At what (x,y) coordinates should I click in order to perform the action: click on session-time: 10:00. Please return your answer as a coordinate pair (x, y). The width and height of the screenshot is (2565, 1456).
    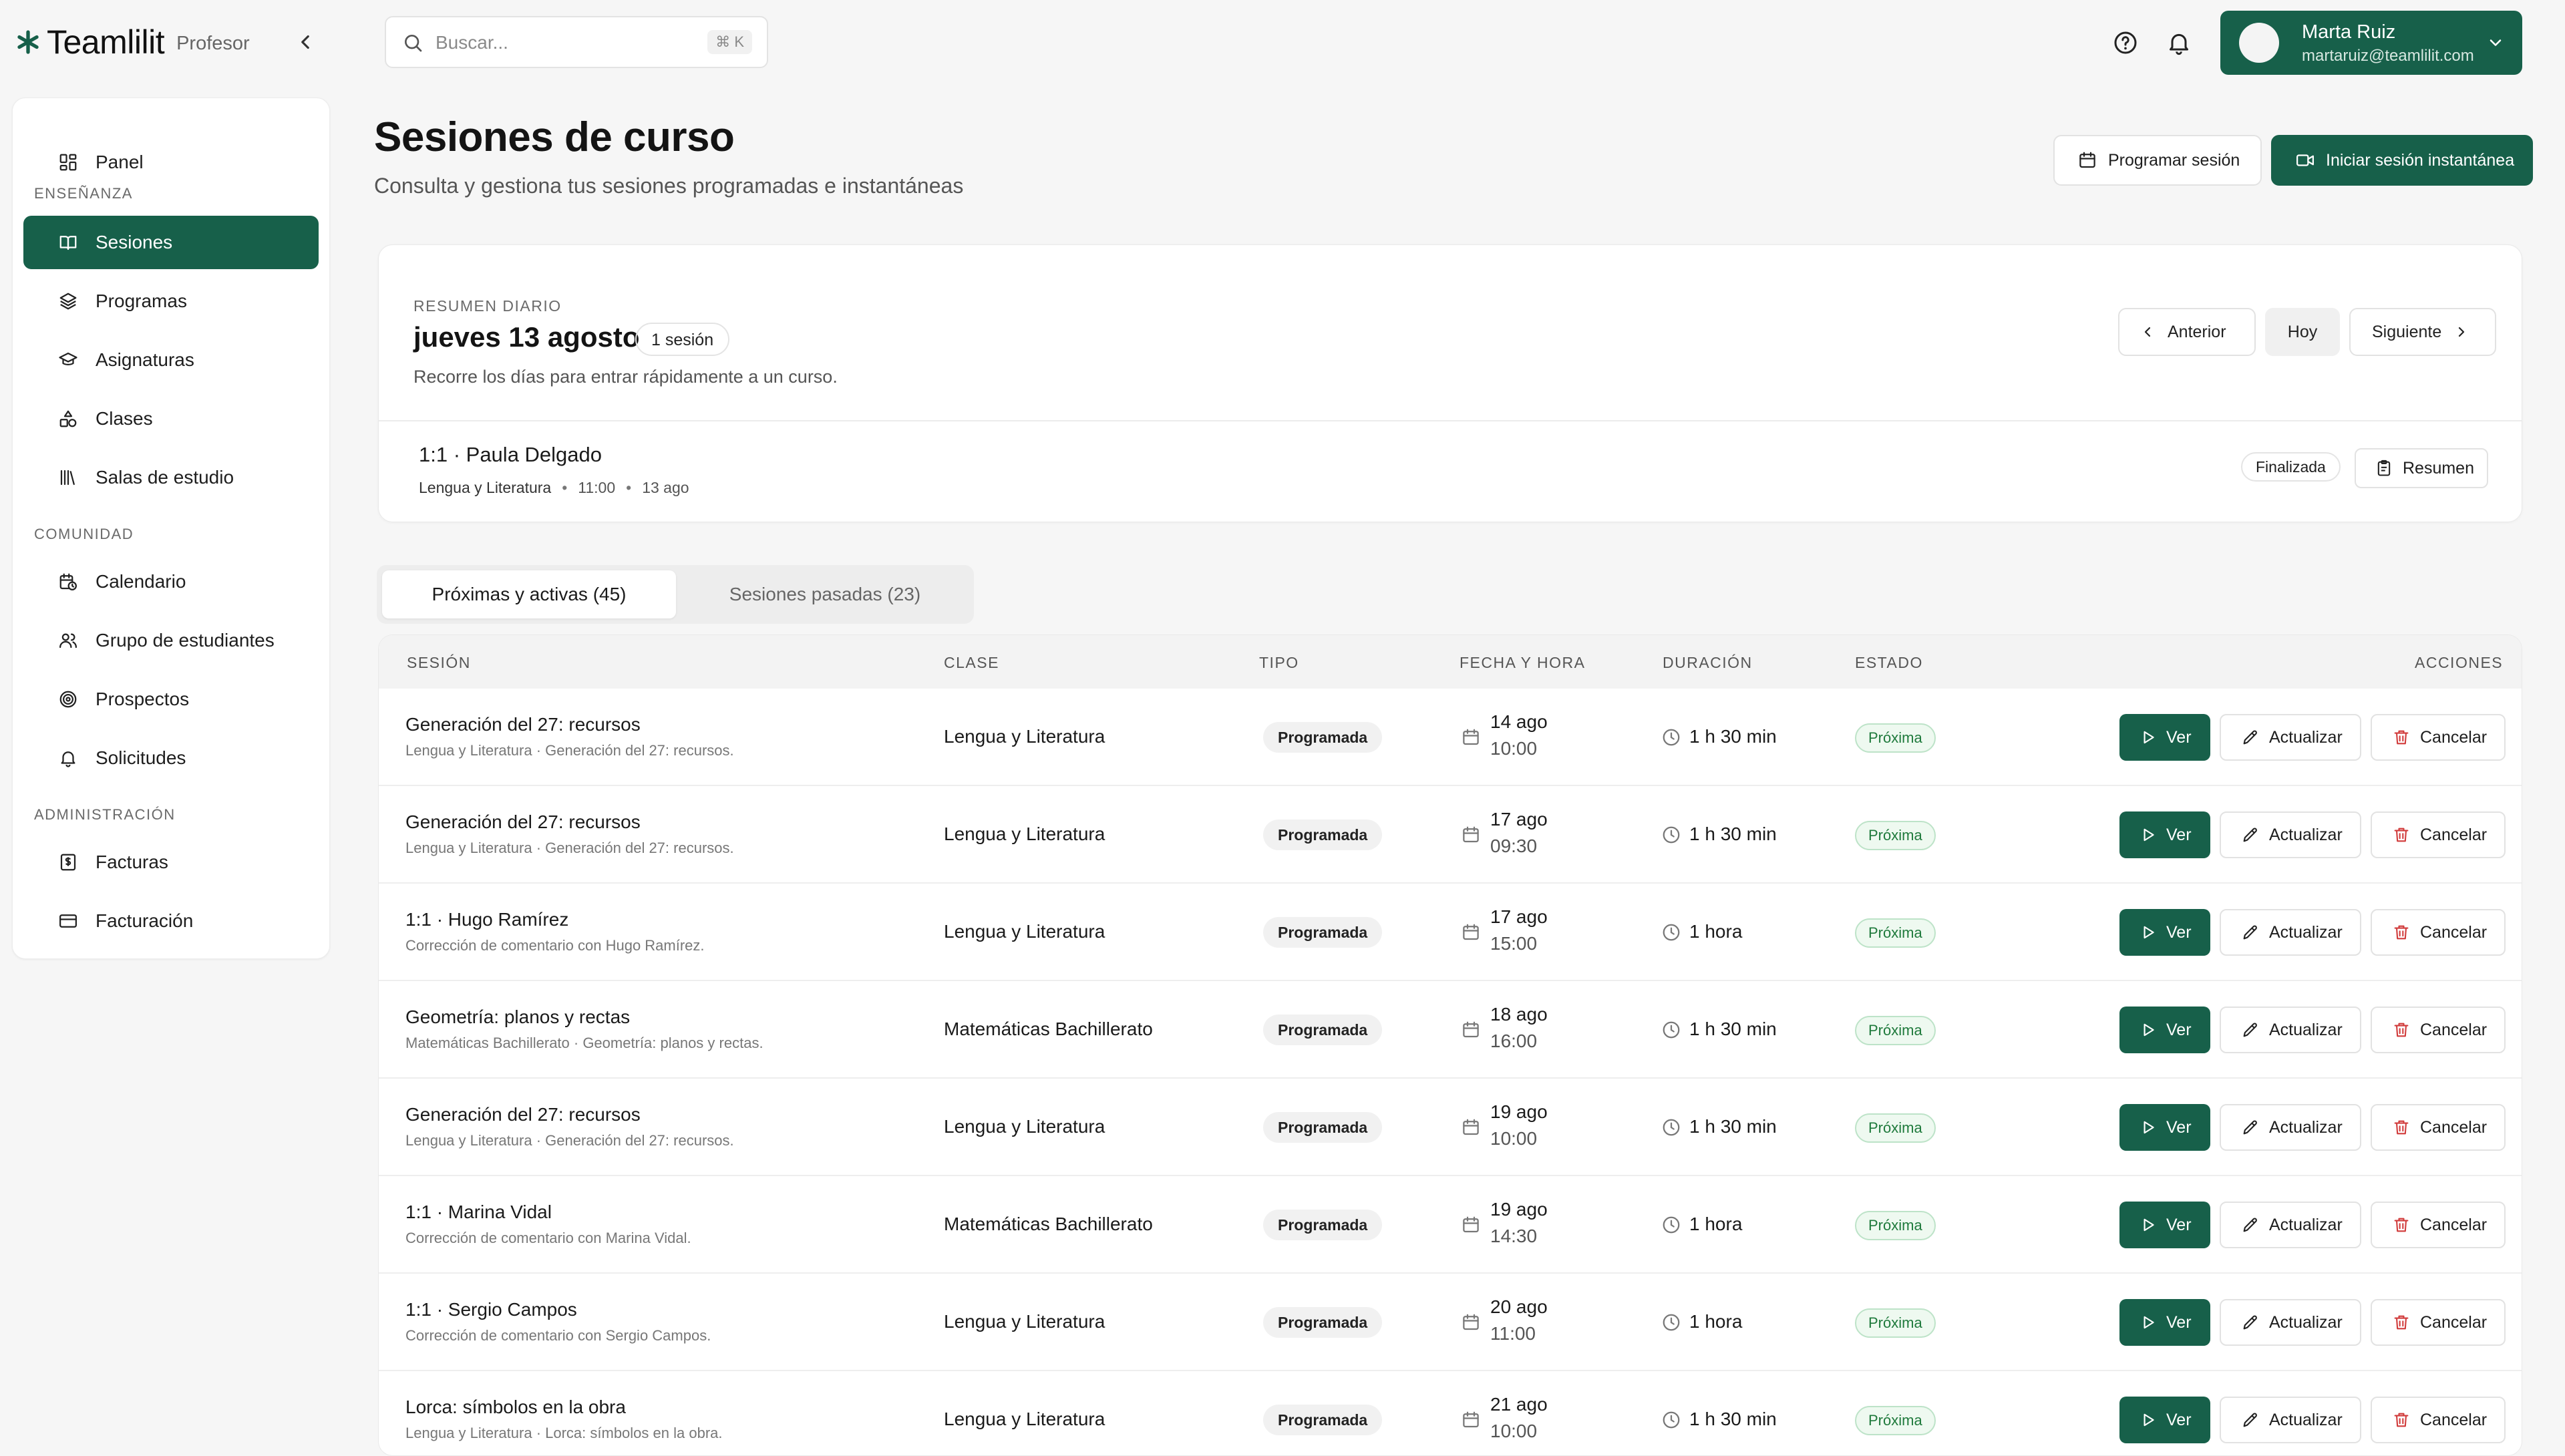
    Looking at the image, I should click on (1514, 748).